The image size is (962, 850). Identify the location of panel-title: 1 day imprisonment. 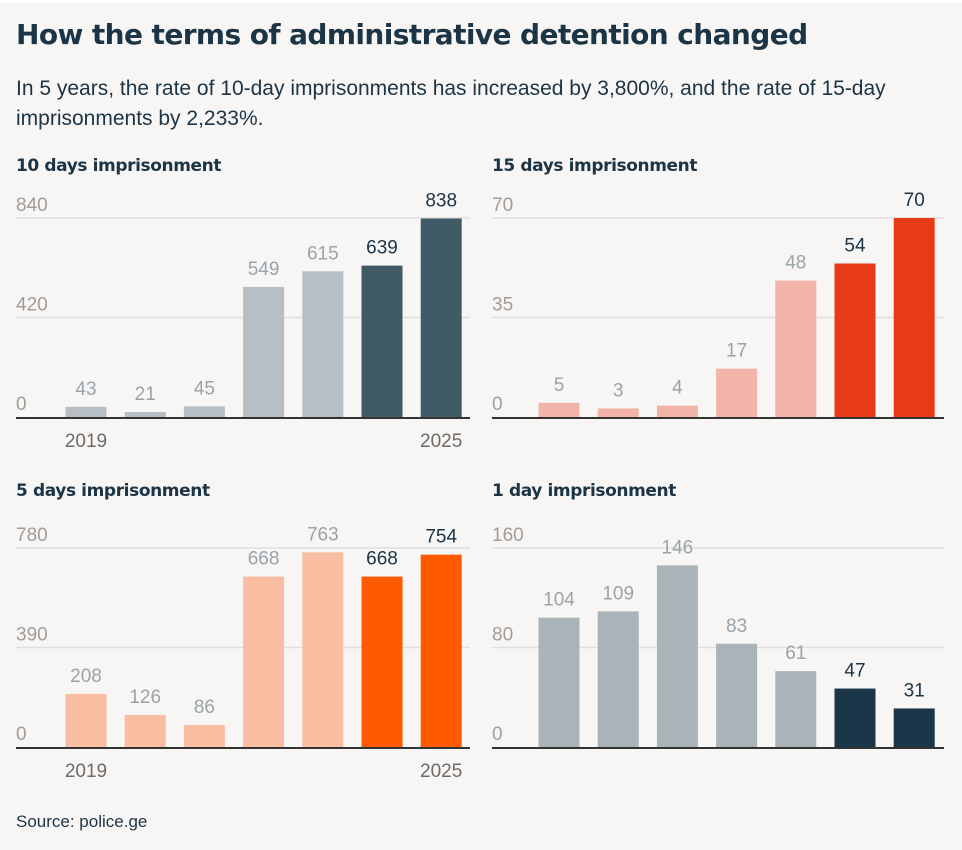
(584, 491).